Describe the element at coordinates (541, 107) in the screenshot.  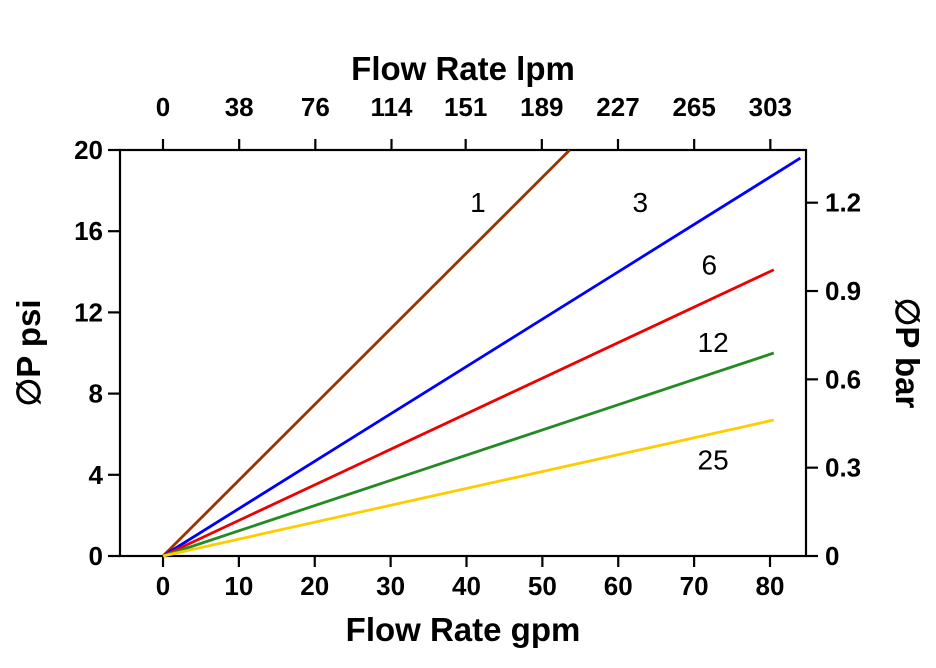
I see `top-axis-tick-label: 189` at that location.